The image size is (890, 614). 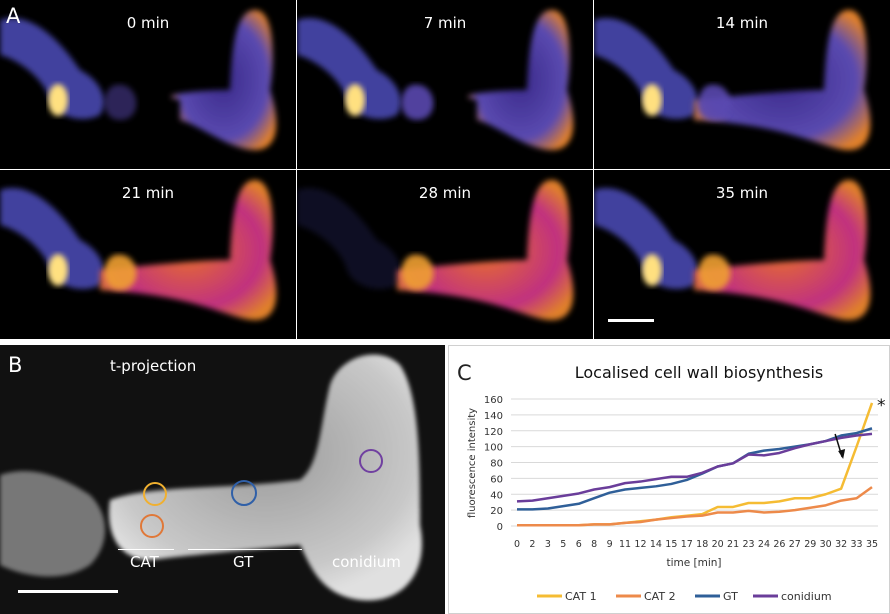 I want to click on gt-bracket-line, so click(x=245, y=549).